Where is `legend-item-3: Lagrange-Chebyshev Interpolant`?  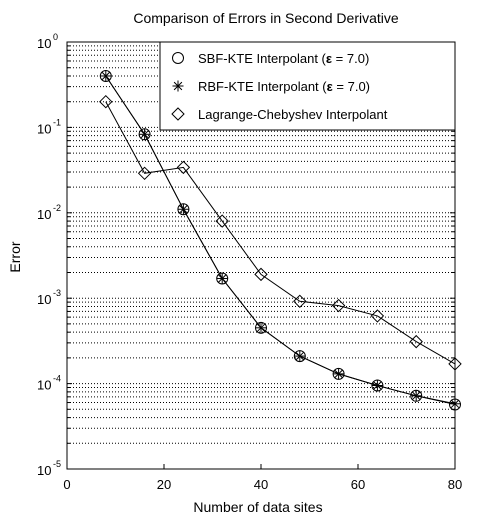 legend-item-3: Lagrange-Chebyshev Interpolant is located at coordinates (279, 114).